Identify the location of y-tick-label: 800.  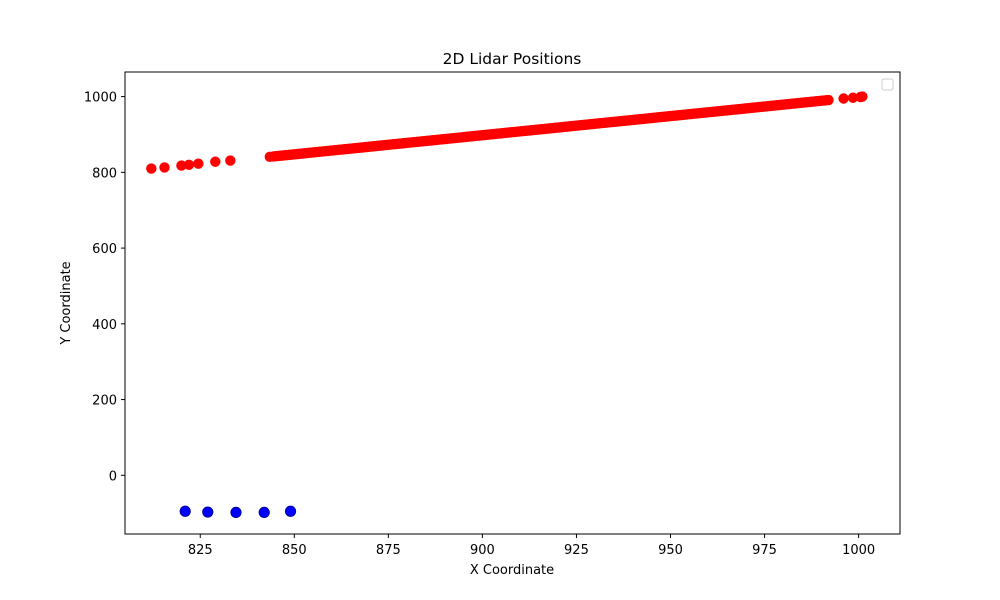
(104, 173).